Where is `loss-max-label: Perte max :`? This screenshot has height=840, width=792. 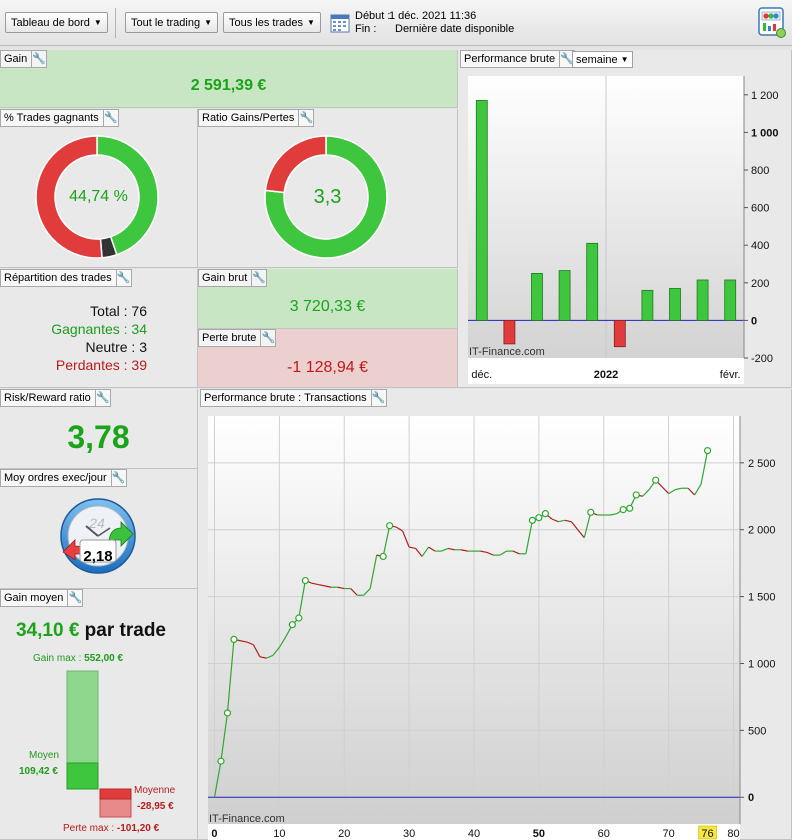 loss-max-label: Perte max : is located at coordinates (90, 828).